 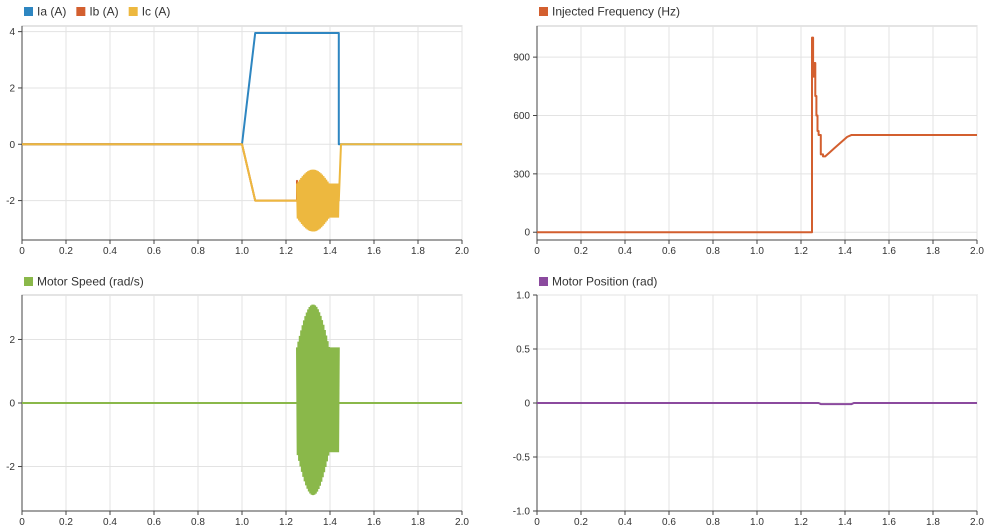 I want to click on legend-item: Ib (A), so click(x=97, y=12).